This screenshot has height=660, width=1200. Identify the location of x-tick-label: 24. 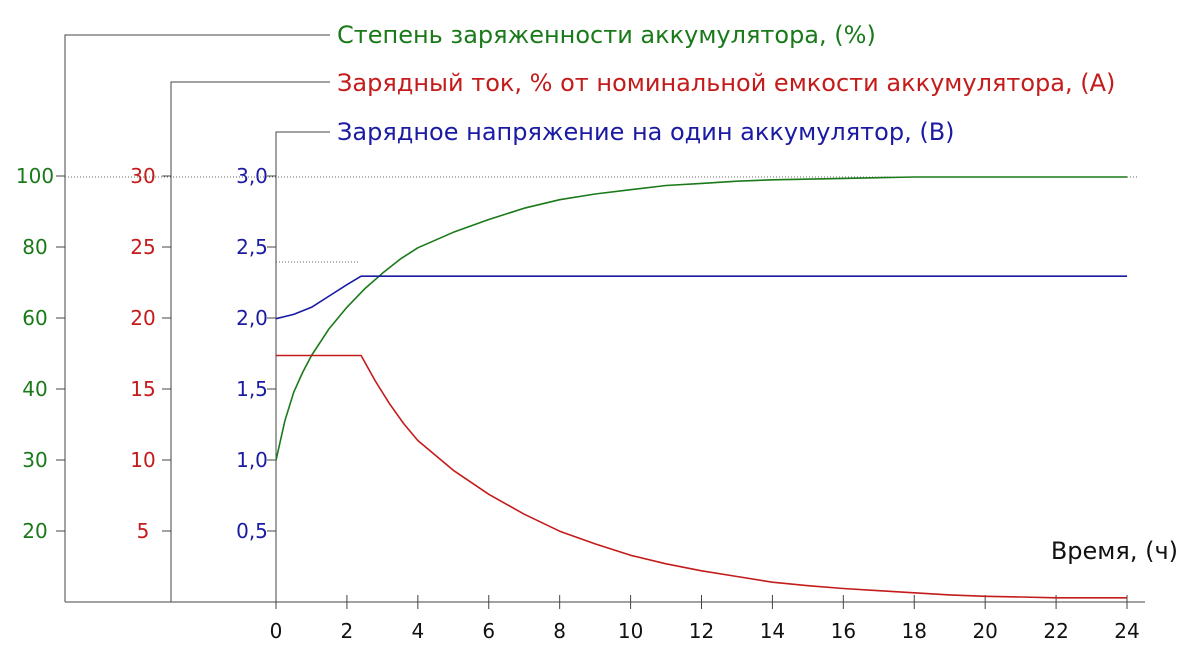
(1126, 631).